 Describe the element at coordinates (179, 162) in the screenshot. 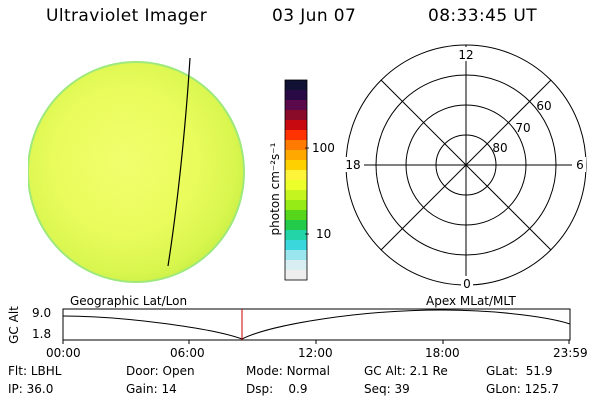

I see `terminator-line` at that location.